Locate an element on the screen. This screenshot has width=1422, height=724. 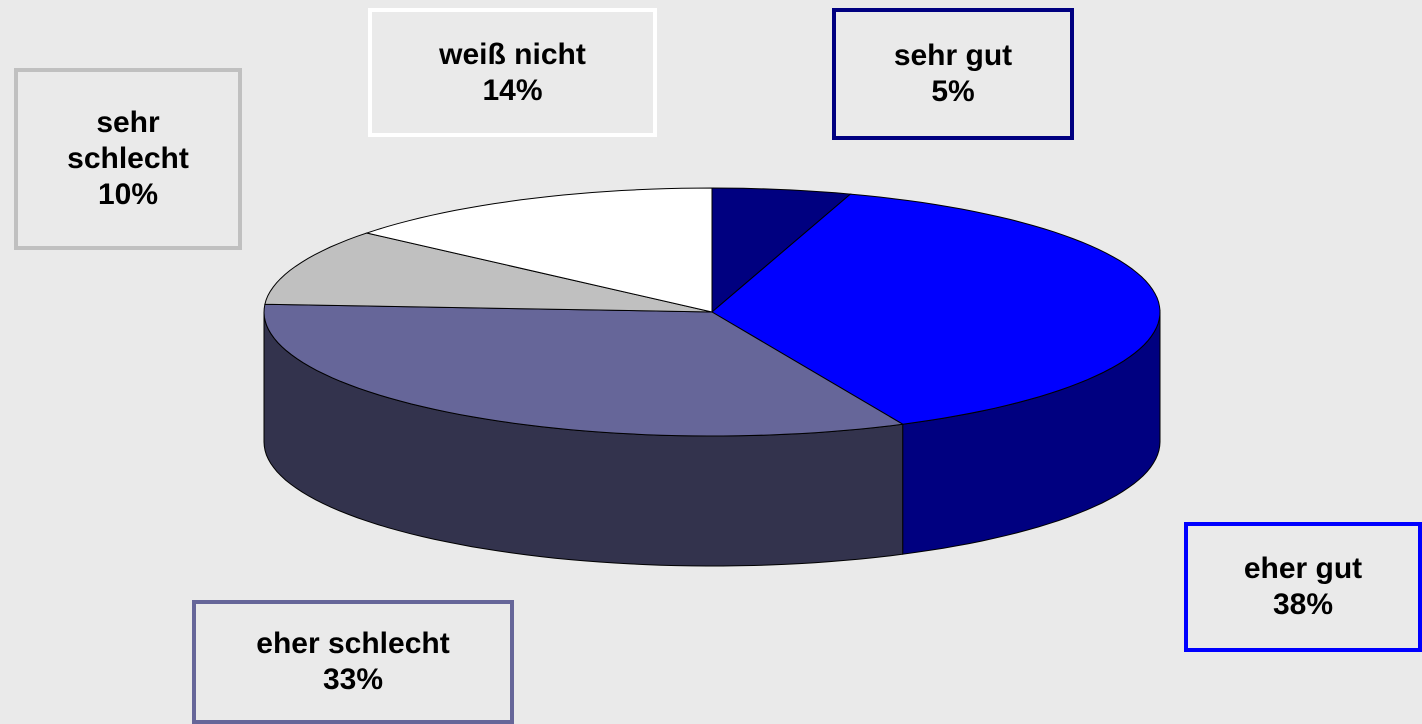
slice-label: eher gut 38% is located at coordinates (1303, 587).